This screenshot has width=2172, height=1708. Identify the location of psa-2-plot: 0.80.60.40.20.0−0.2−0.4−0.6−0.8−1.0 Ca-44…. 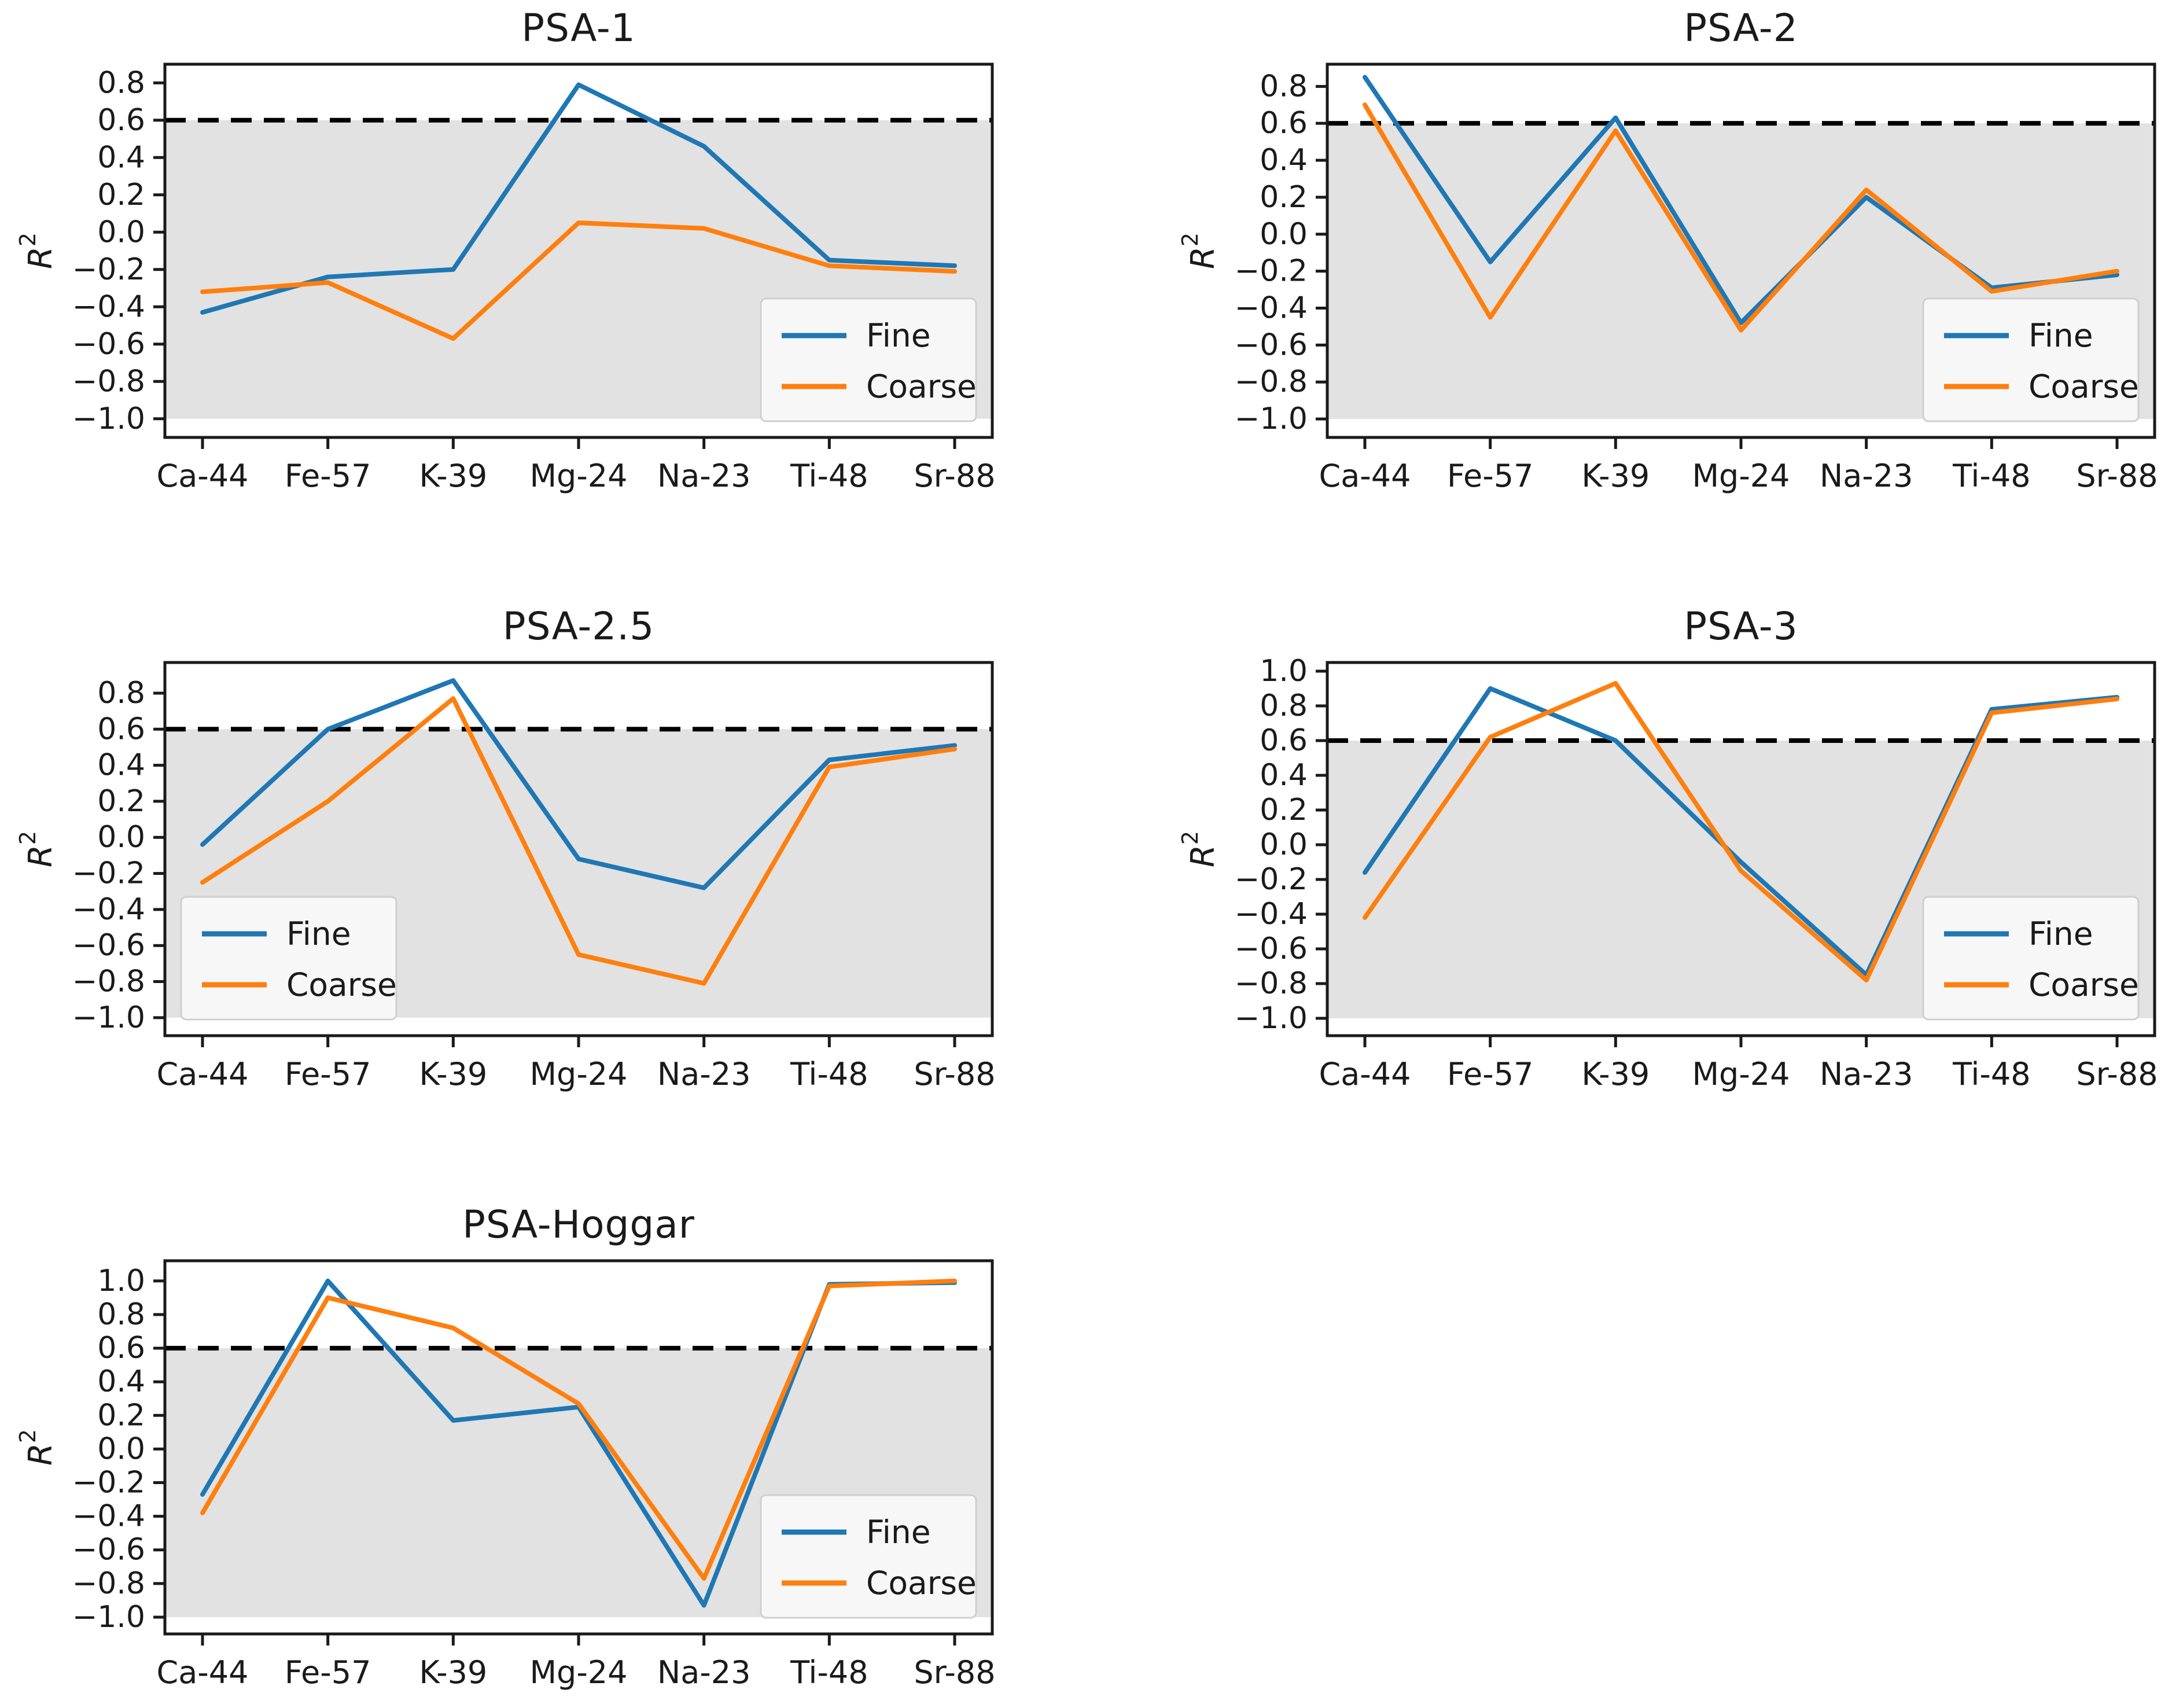
(1668, 278).